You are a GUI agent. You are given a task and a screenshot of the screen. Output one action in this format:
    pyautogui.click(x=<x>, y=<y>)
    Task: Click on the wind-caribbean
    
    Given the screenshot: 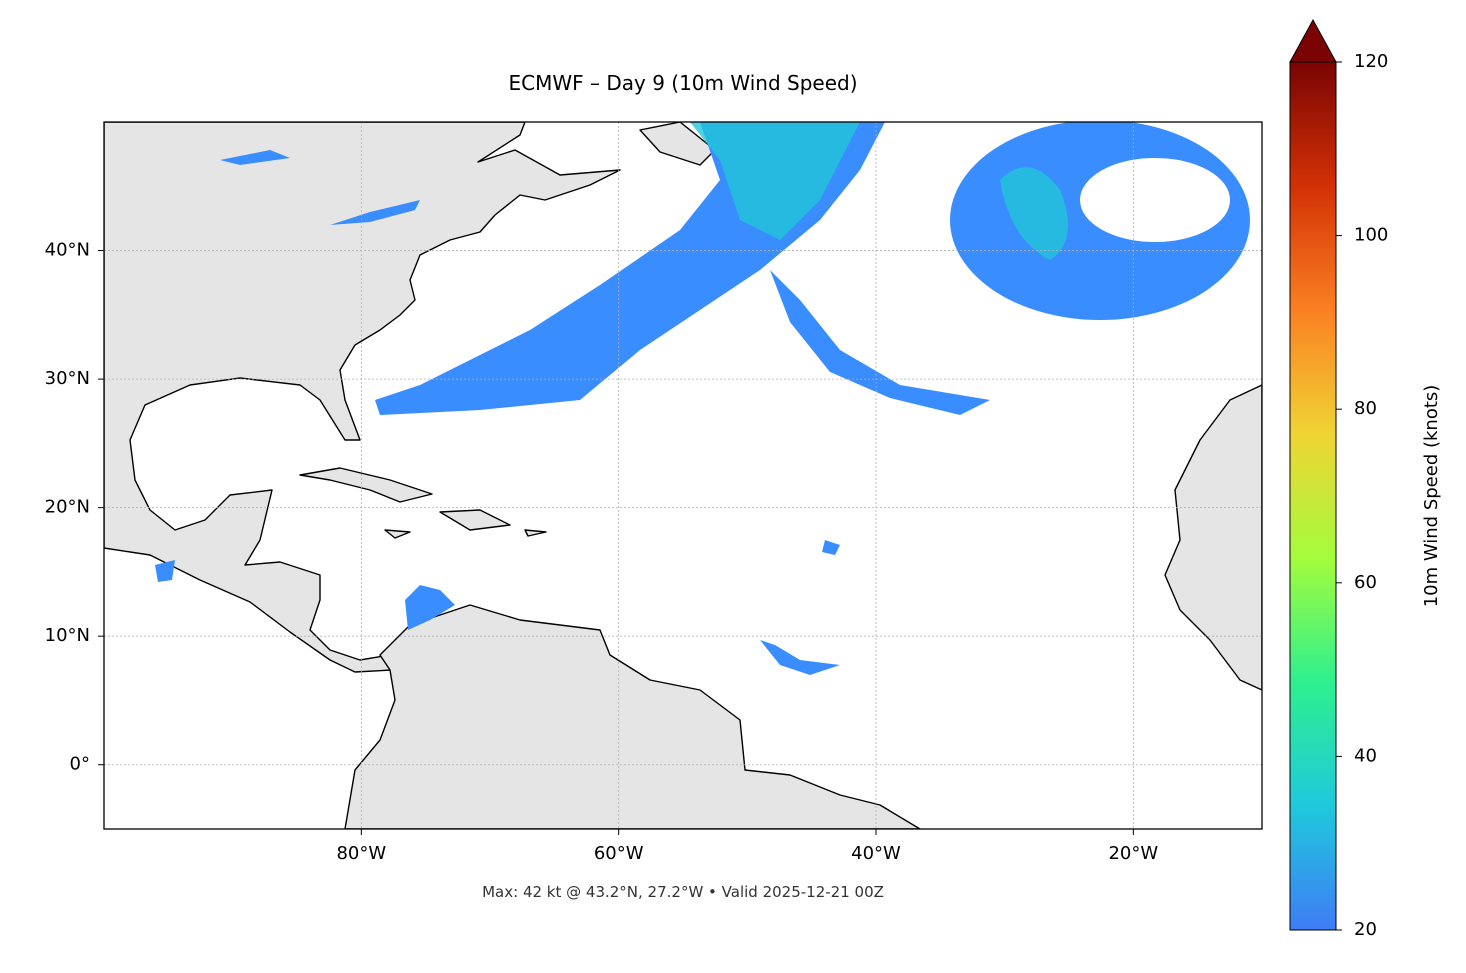 What is the action you would take?
    pyautogui.click(x=430, y=607)
    